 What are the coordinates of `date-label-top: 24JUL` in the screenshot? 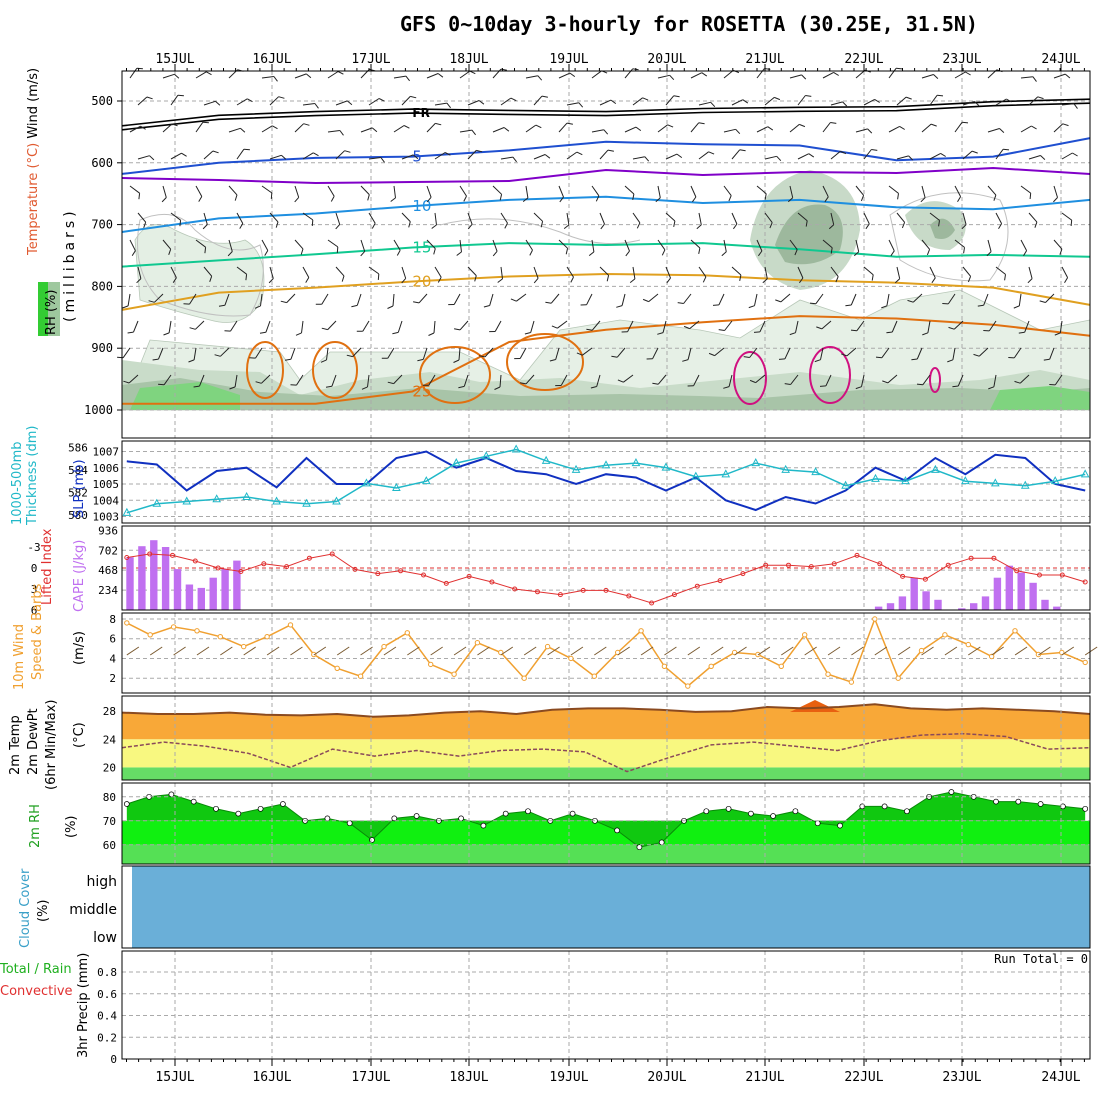 It's located at (1060, 59).